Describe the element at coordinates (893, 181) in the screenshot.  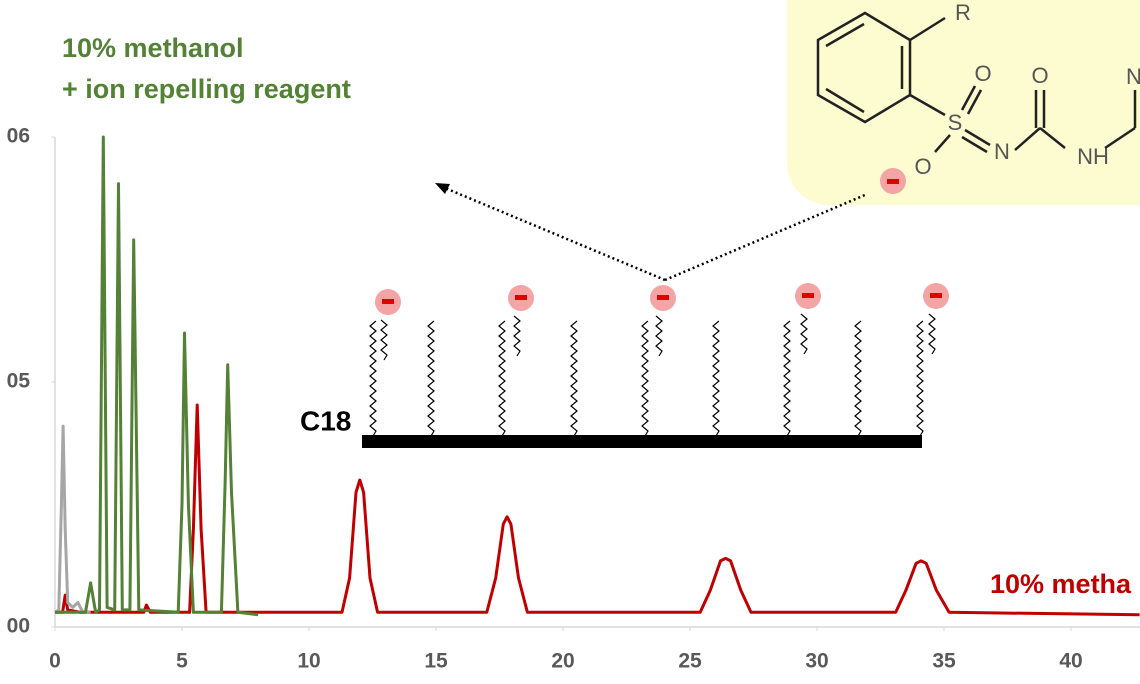
I see `charge-box` at that location.